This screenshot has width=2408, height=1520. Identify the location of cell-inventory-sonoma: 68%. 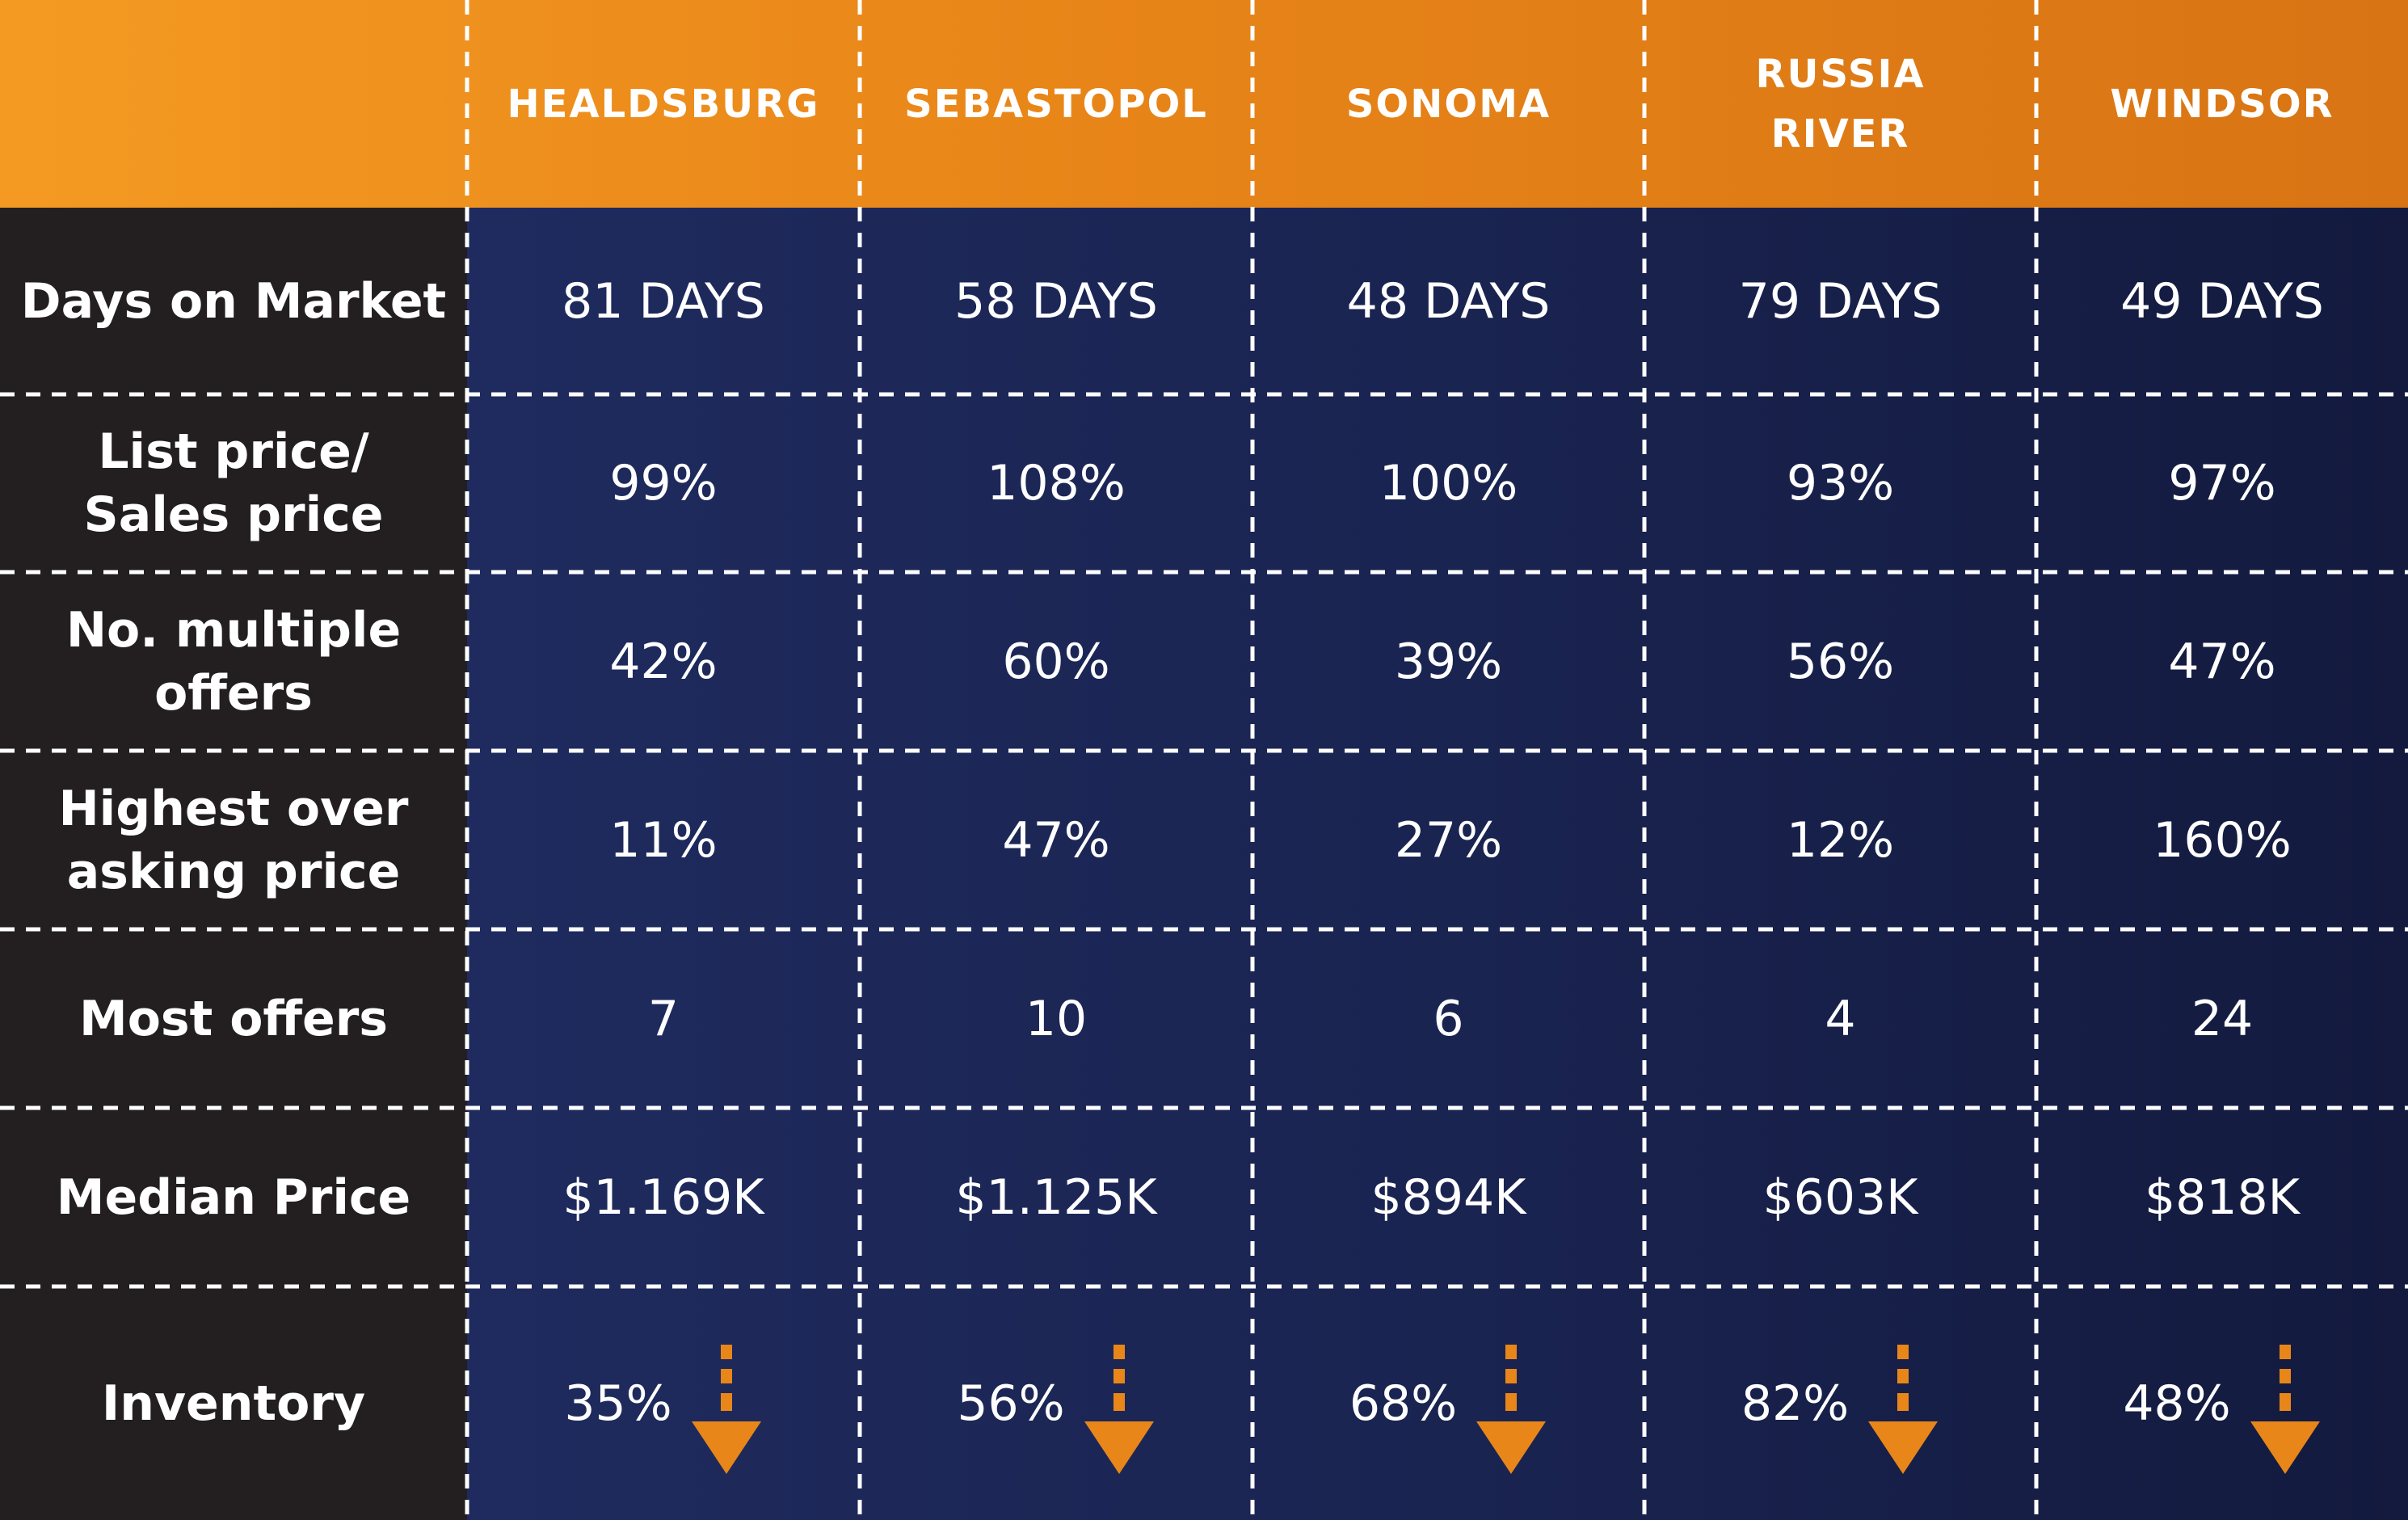
(1448, 1403).